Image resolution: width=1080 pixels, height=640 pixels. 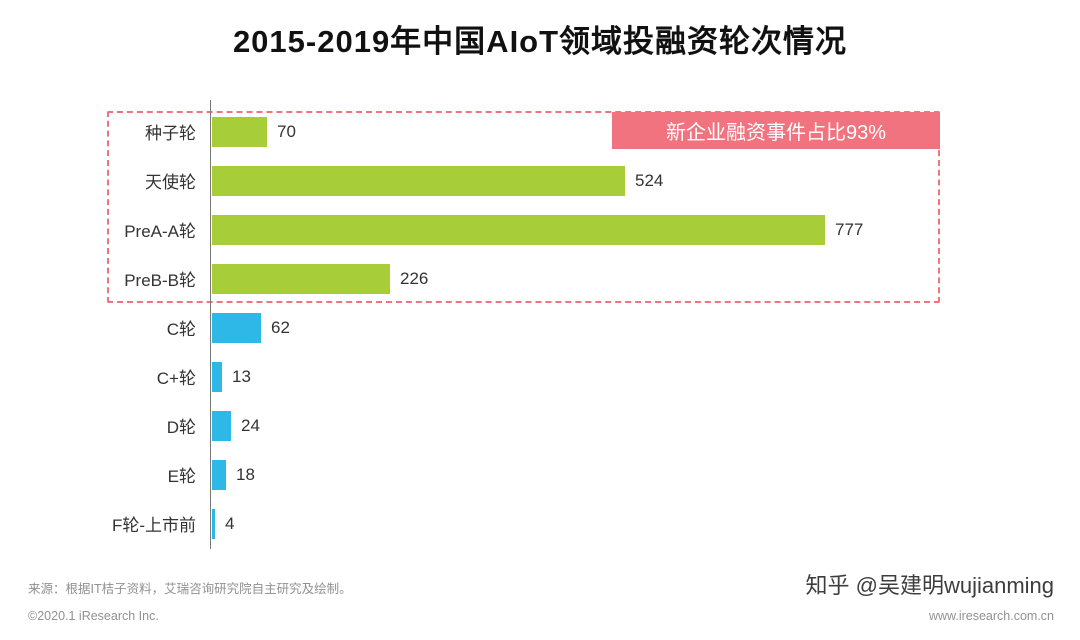 What do you see at coordinates (540, 376) in the screenshot?
I see `chart-row: C+轮 13` at bounding box center [540, 376].